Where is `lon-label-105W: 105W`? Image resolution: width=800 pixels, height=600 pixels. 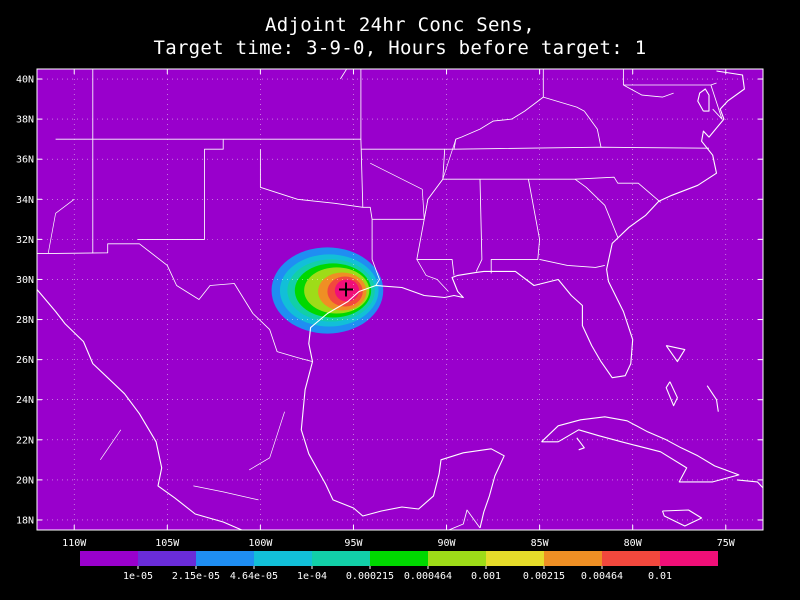 lon-label-105W: 105W is located at coordinates (167, 543).